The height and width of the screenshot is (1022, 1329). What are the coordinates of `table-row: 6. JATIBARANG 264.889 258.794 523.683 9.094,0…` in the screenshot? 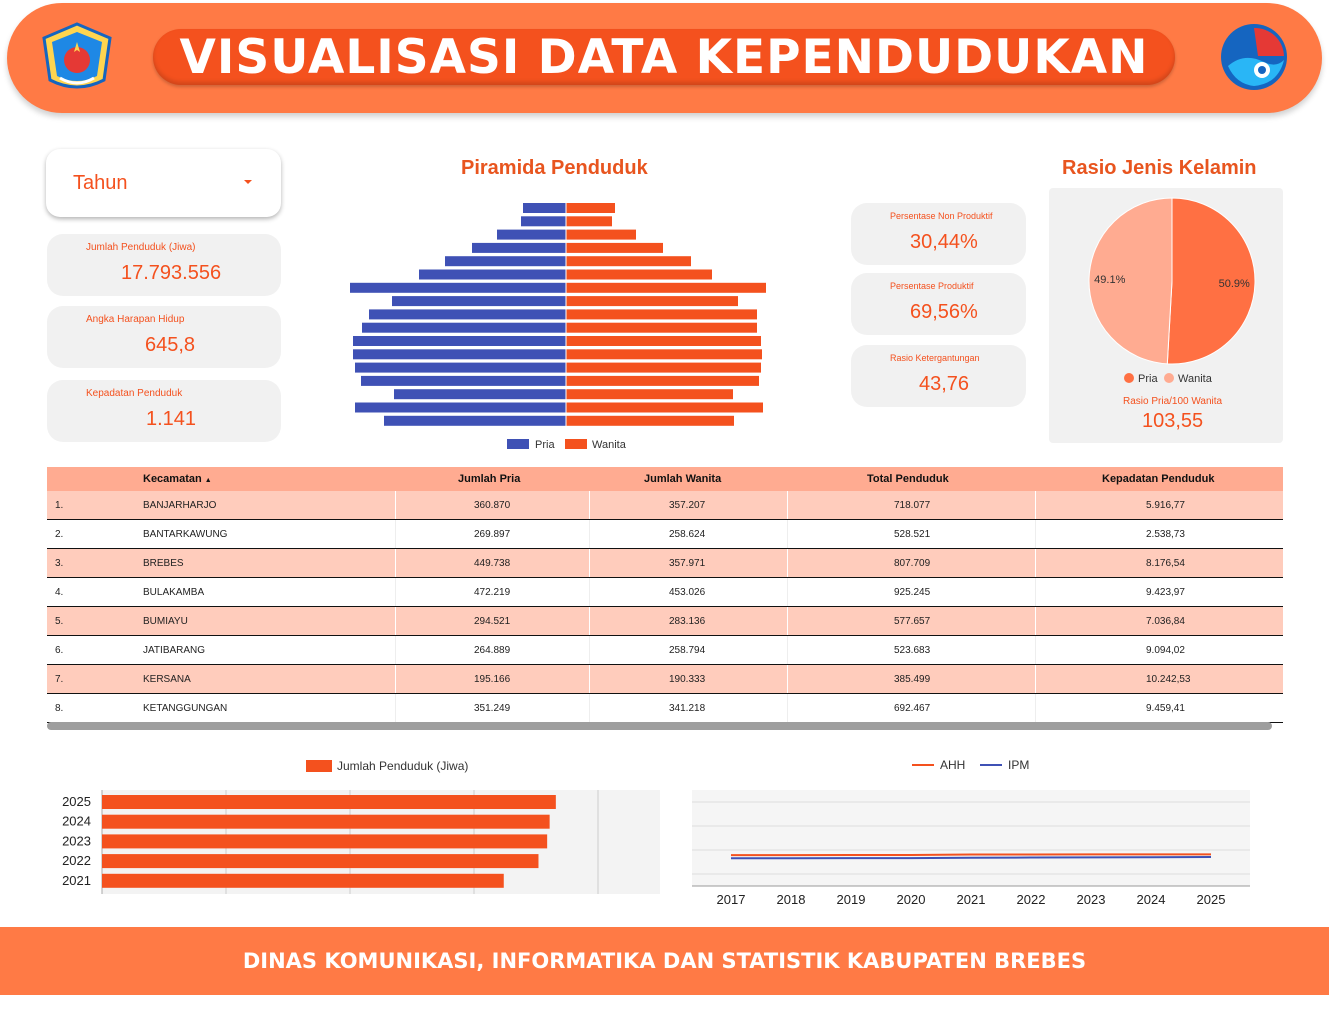 It's located at (665, 650).